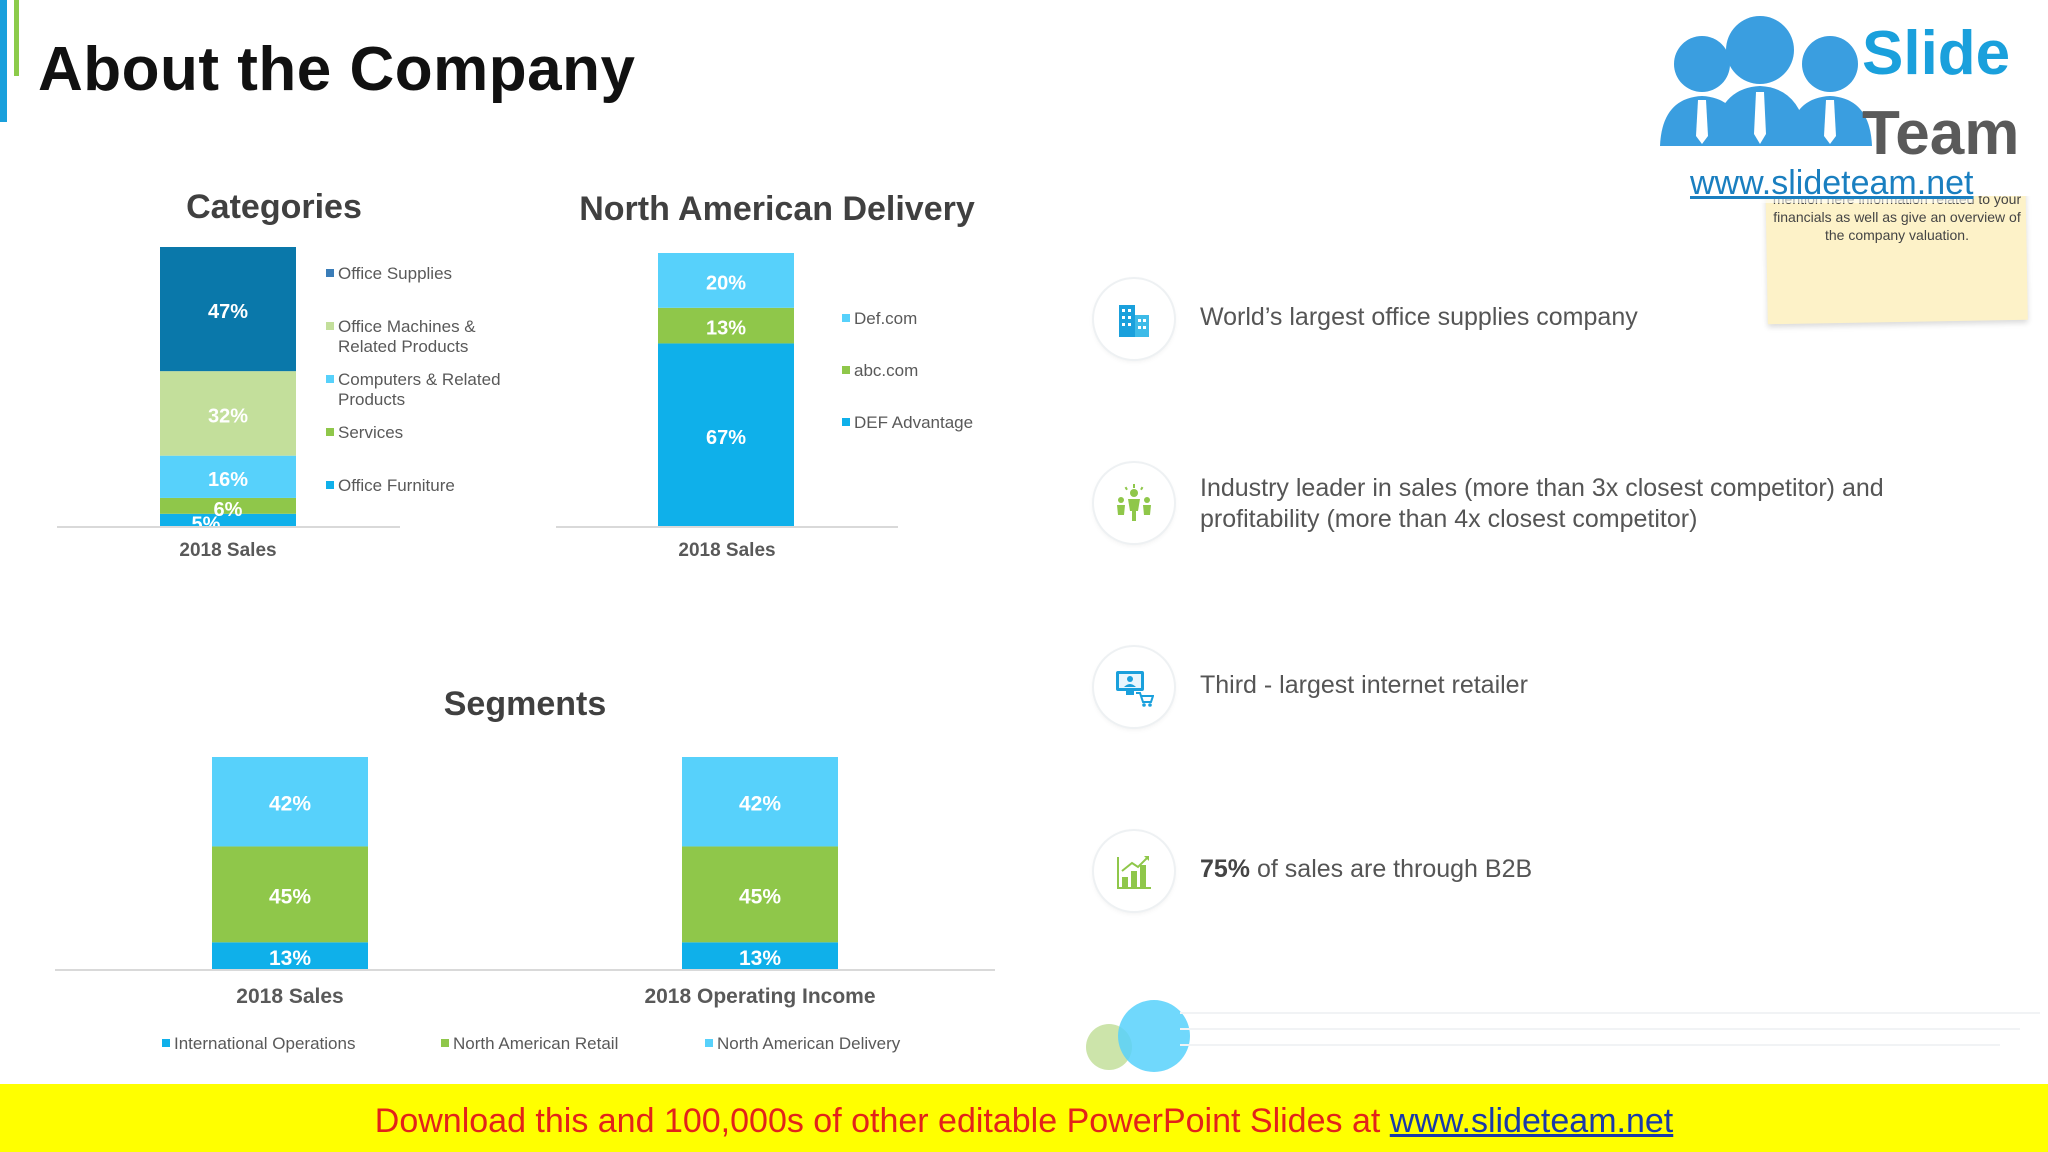 This screenshot has width=2048, height=1152. Describe the element at coordinates (1366, 869) in the screenshot. I see `feature-text-4: 75% of sales are through B2B` at that location.